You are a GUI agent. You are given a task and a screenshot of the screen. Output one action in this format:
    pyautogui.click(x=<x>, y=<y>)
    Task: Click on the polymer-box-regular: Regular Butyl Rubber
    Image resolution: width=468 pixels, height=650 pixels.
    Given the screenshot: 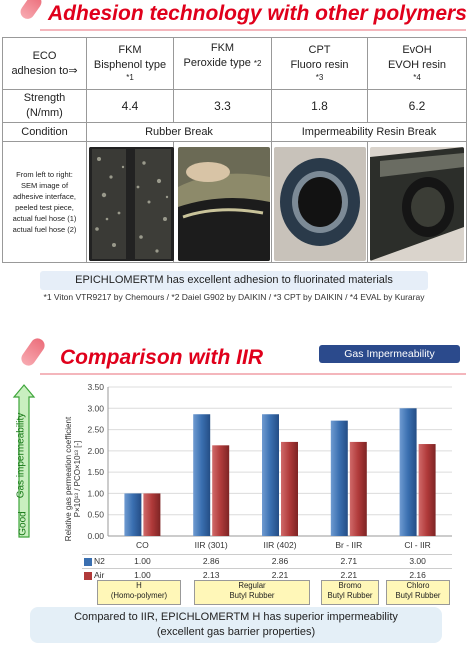 What is the action you would take?
    pyautogui.click(x=252, y=592)
    